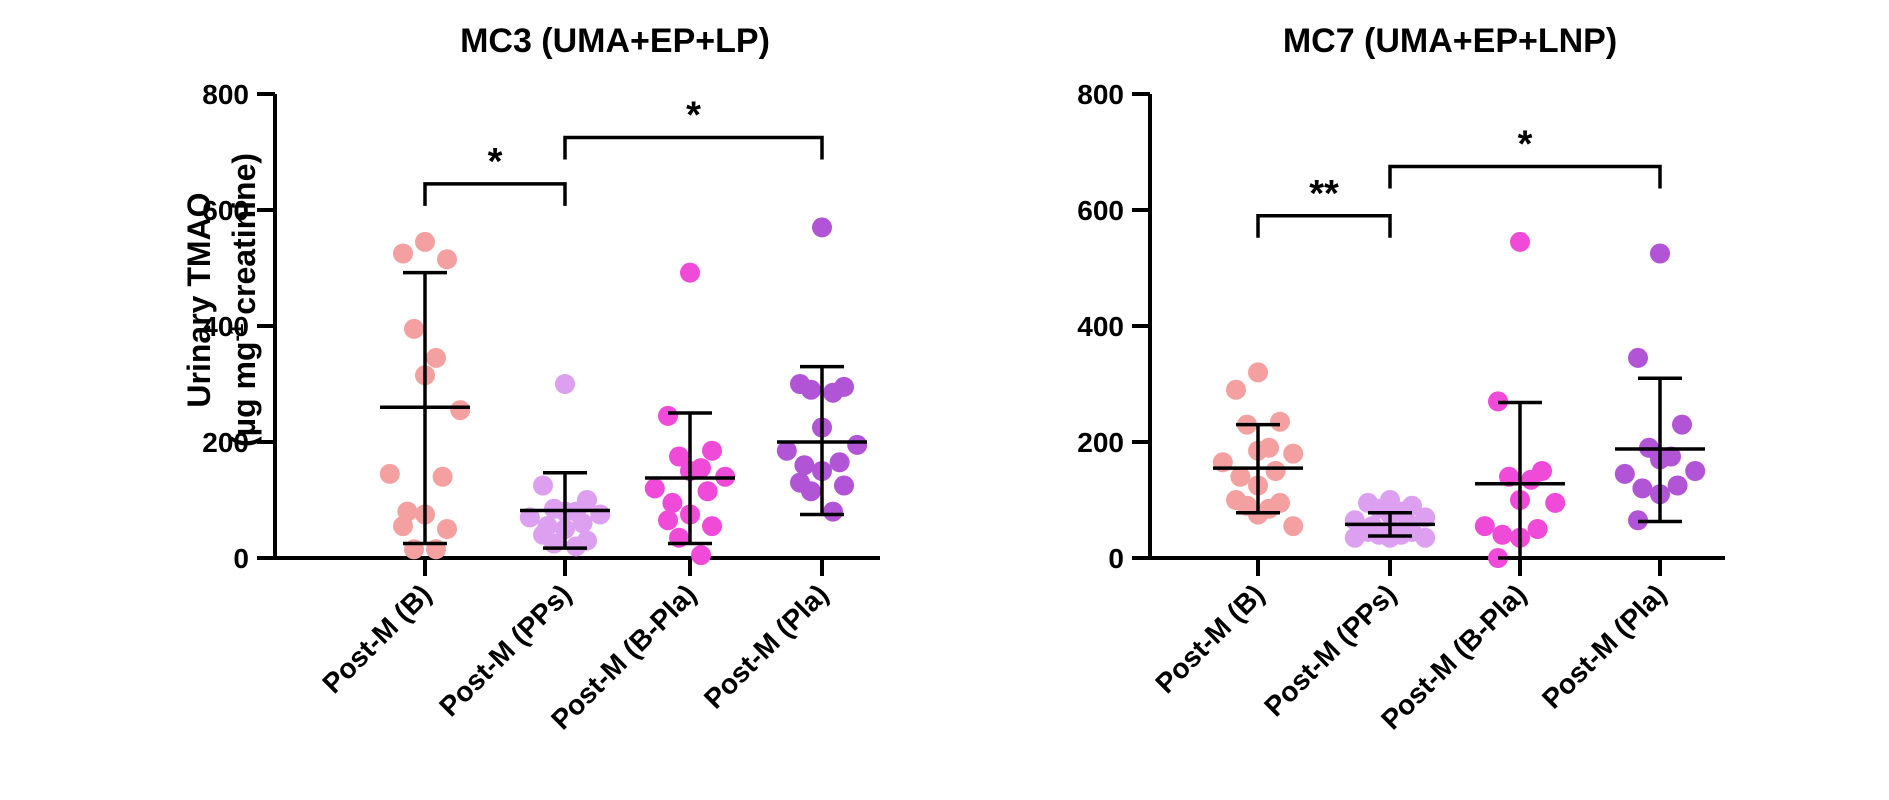 This screenshot has height=800, width=1889. I want to click on y-axis-label-exponent: -1, so click(237, 333).